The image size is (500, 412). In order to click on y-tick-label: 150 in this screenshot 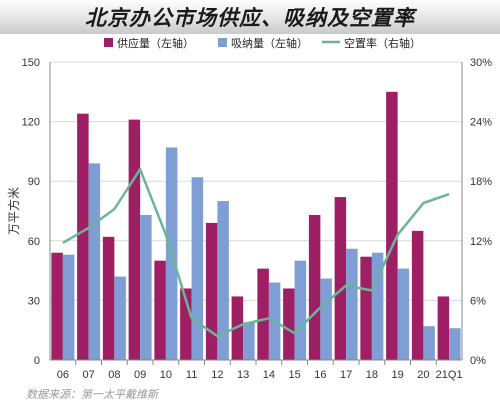, I will do `click(31, 63)`.